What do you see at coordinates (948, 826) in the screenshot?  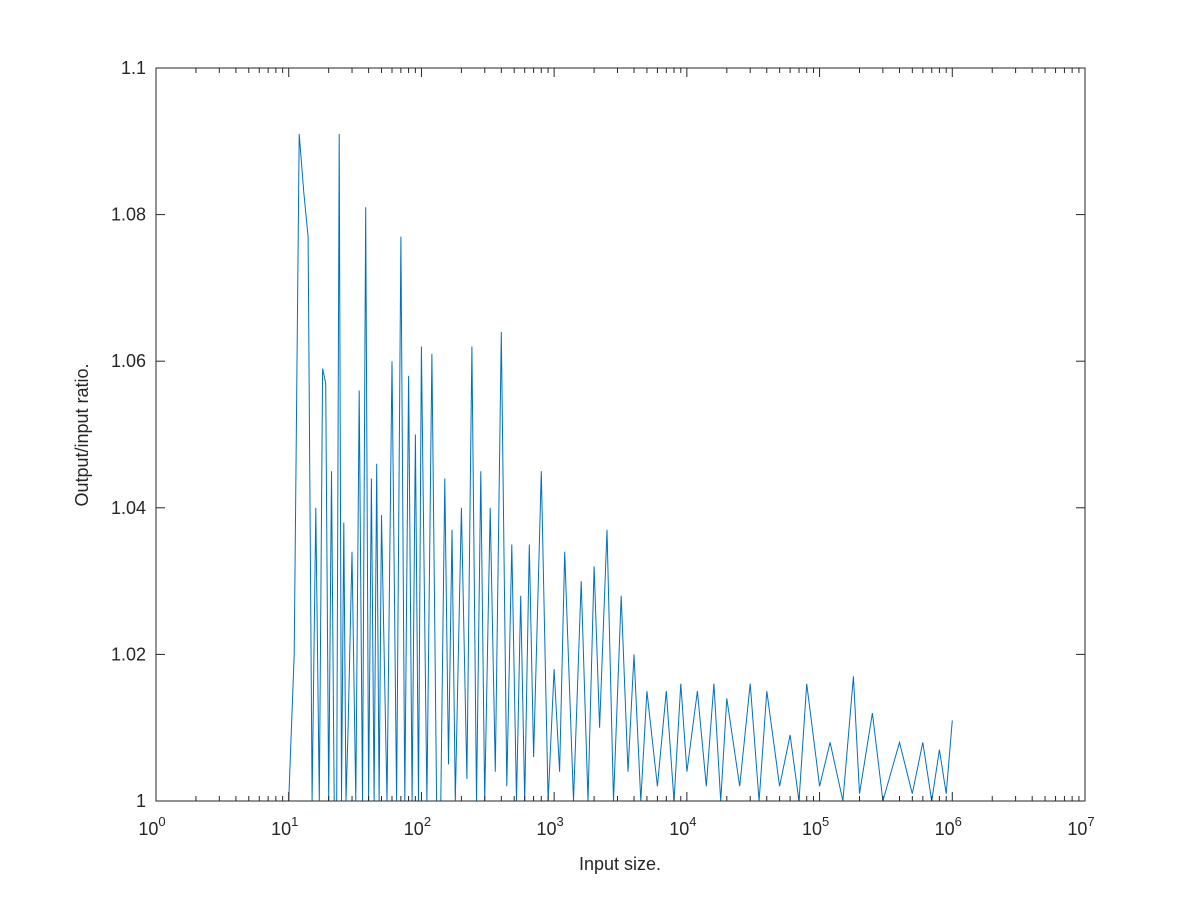 I see `x-tick-label: 10⁶` at bounding box center [948, 826].